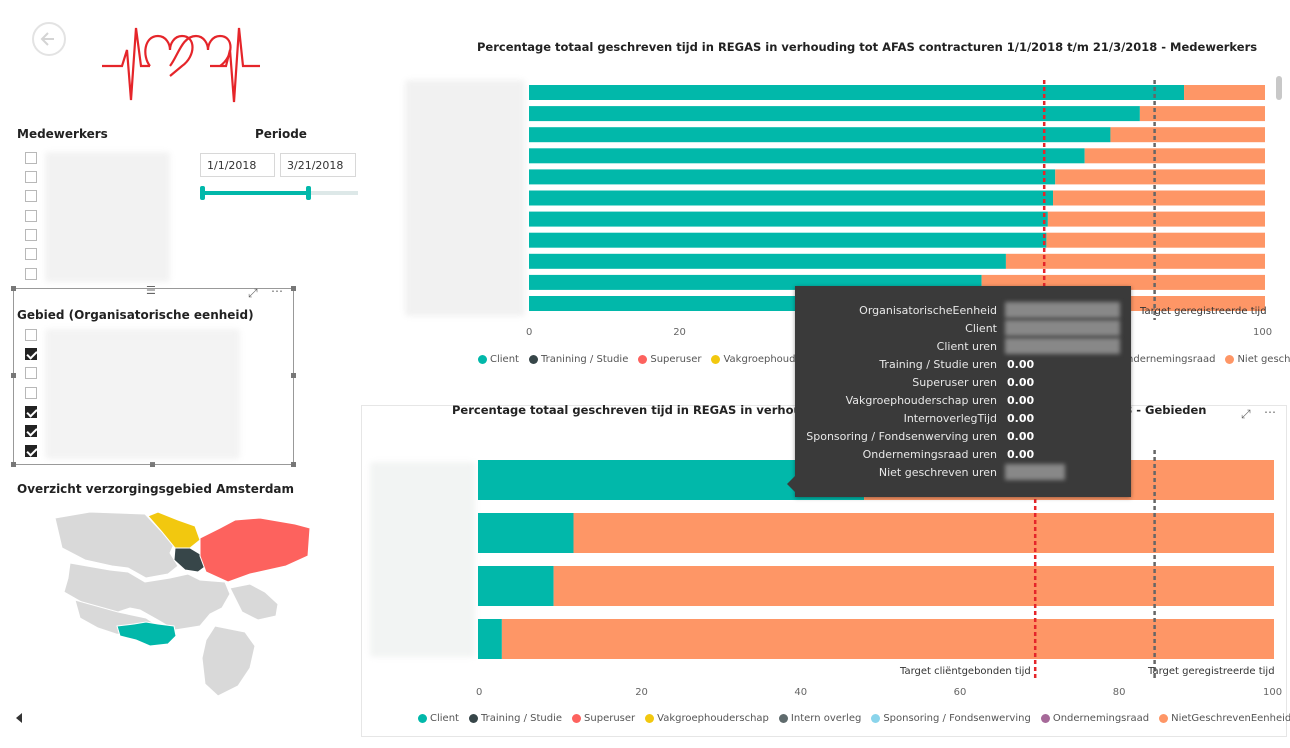 This screenshot has width=1290, height=748. I want to click on legend-item: Intern overleg, so click(820, 718).